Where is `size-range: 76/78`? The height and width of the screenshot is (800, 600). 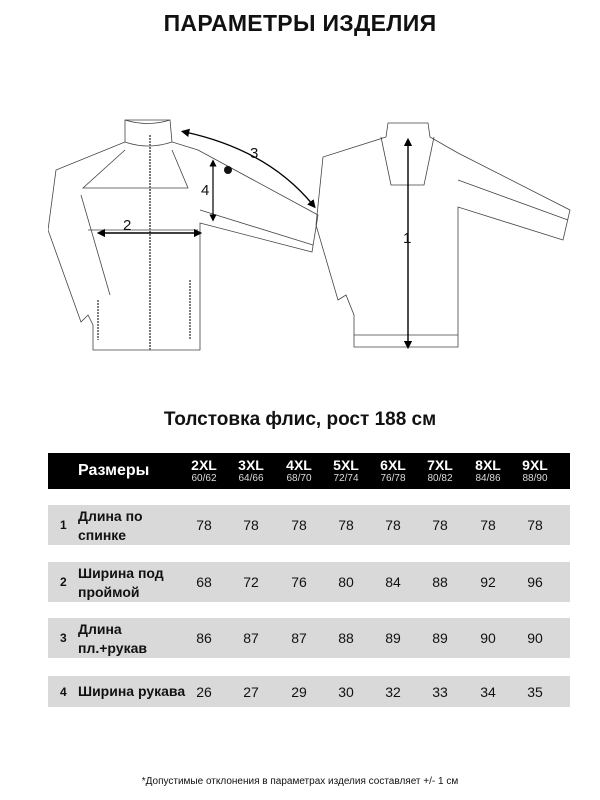 size-range: 76/78 is located at coordinates (393, 478).